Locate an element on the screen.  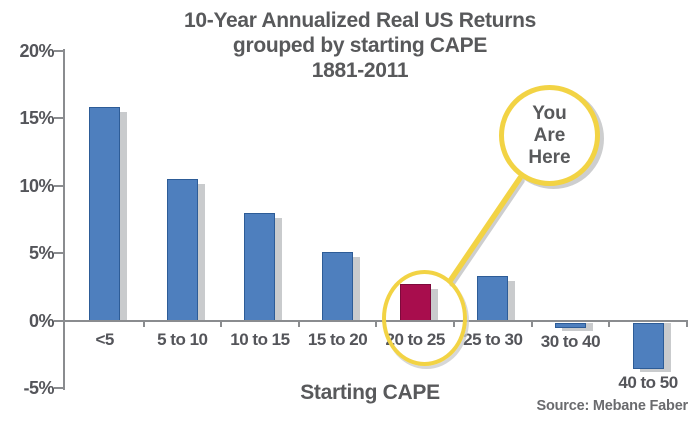
category-label: 30 to 40 is located at coordinates (570, 341).